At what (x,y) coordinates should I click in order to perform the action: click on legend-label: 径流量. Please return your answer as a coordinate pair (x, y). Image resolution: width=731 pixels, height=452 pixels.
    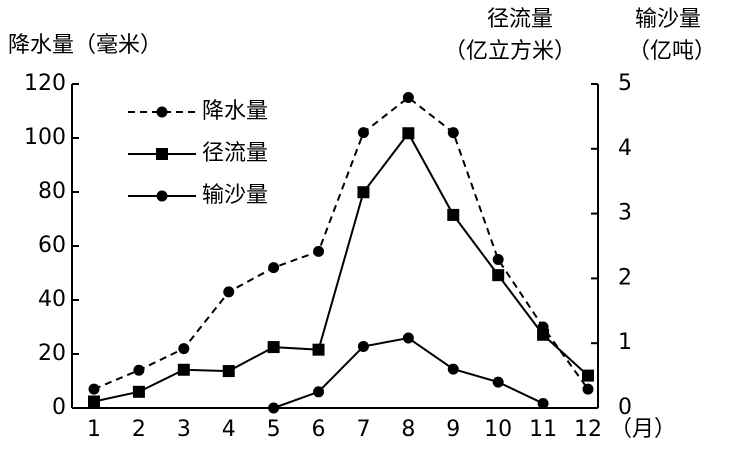
    Looking at the image, I should click on (235, 153).